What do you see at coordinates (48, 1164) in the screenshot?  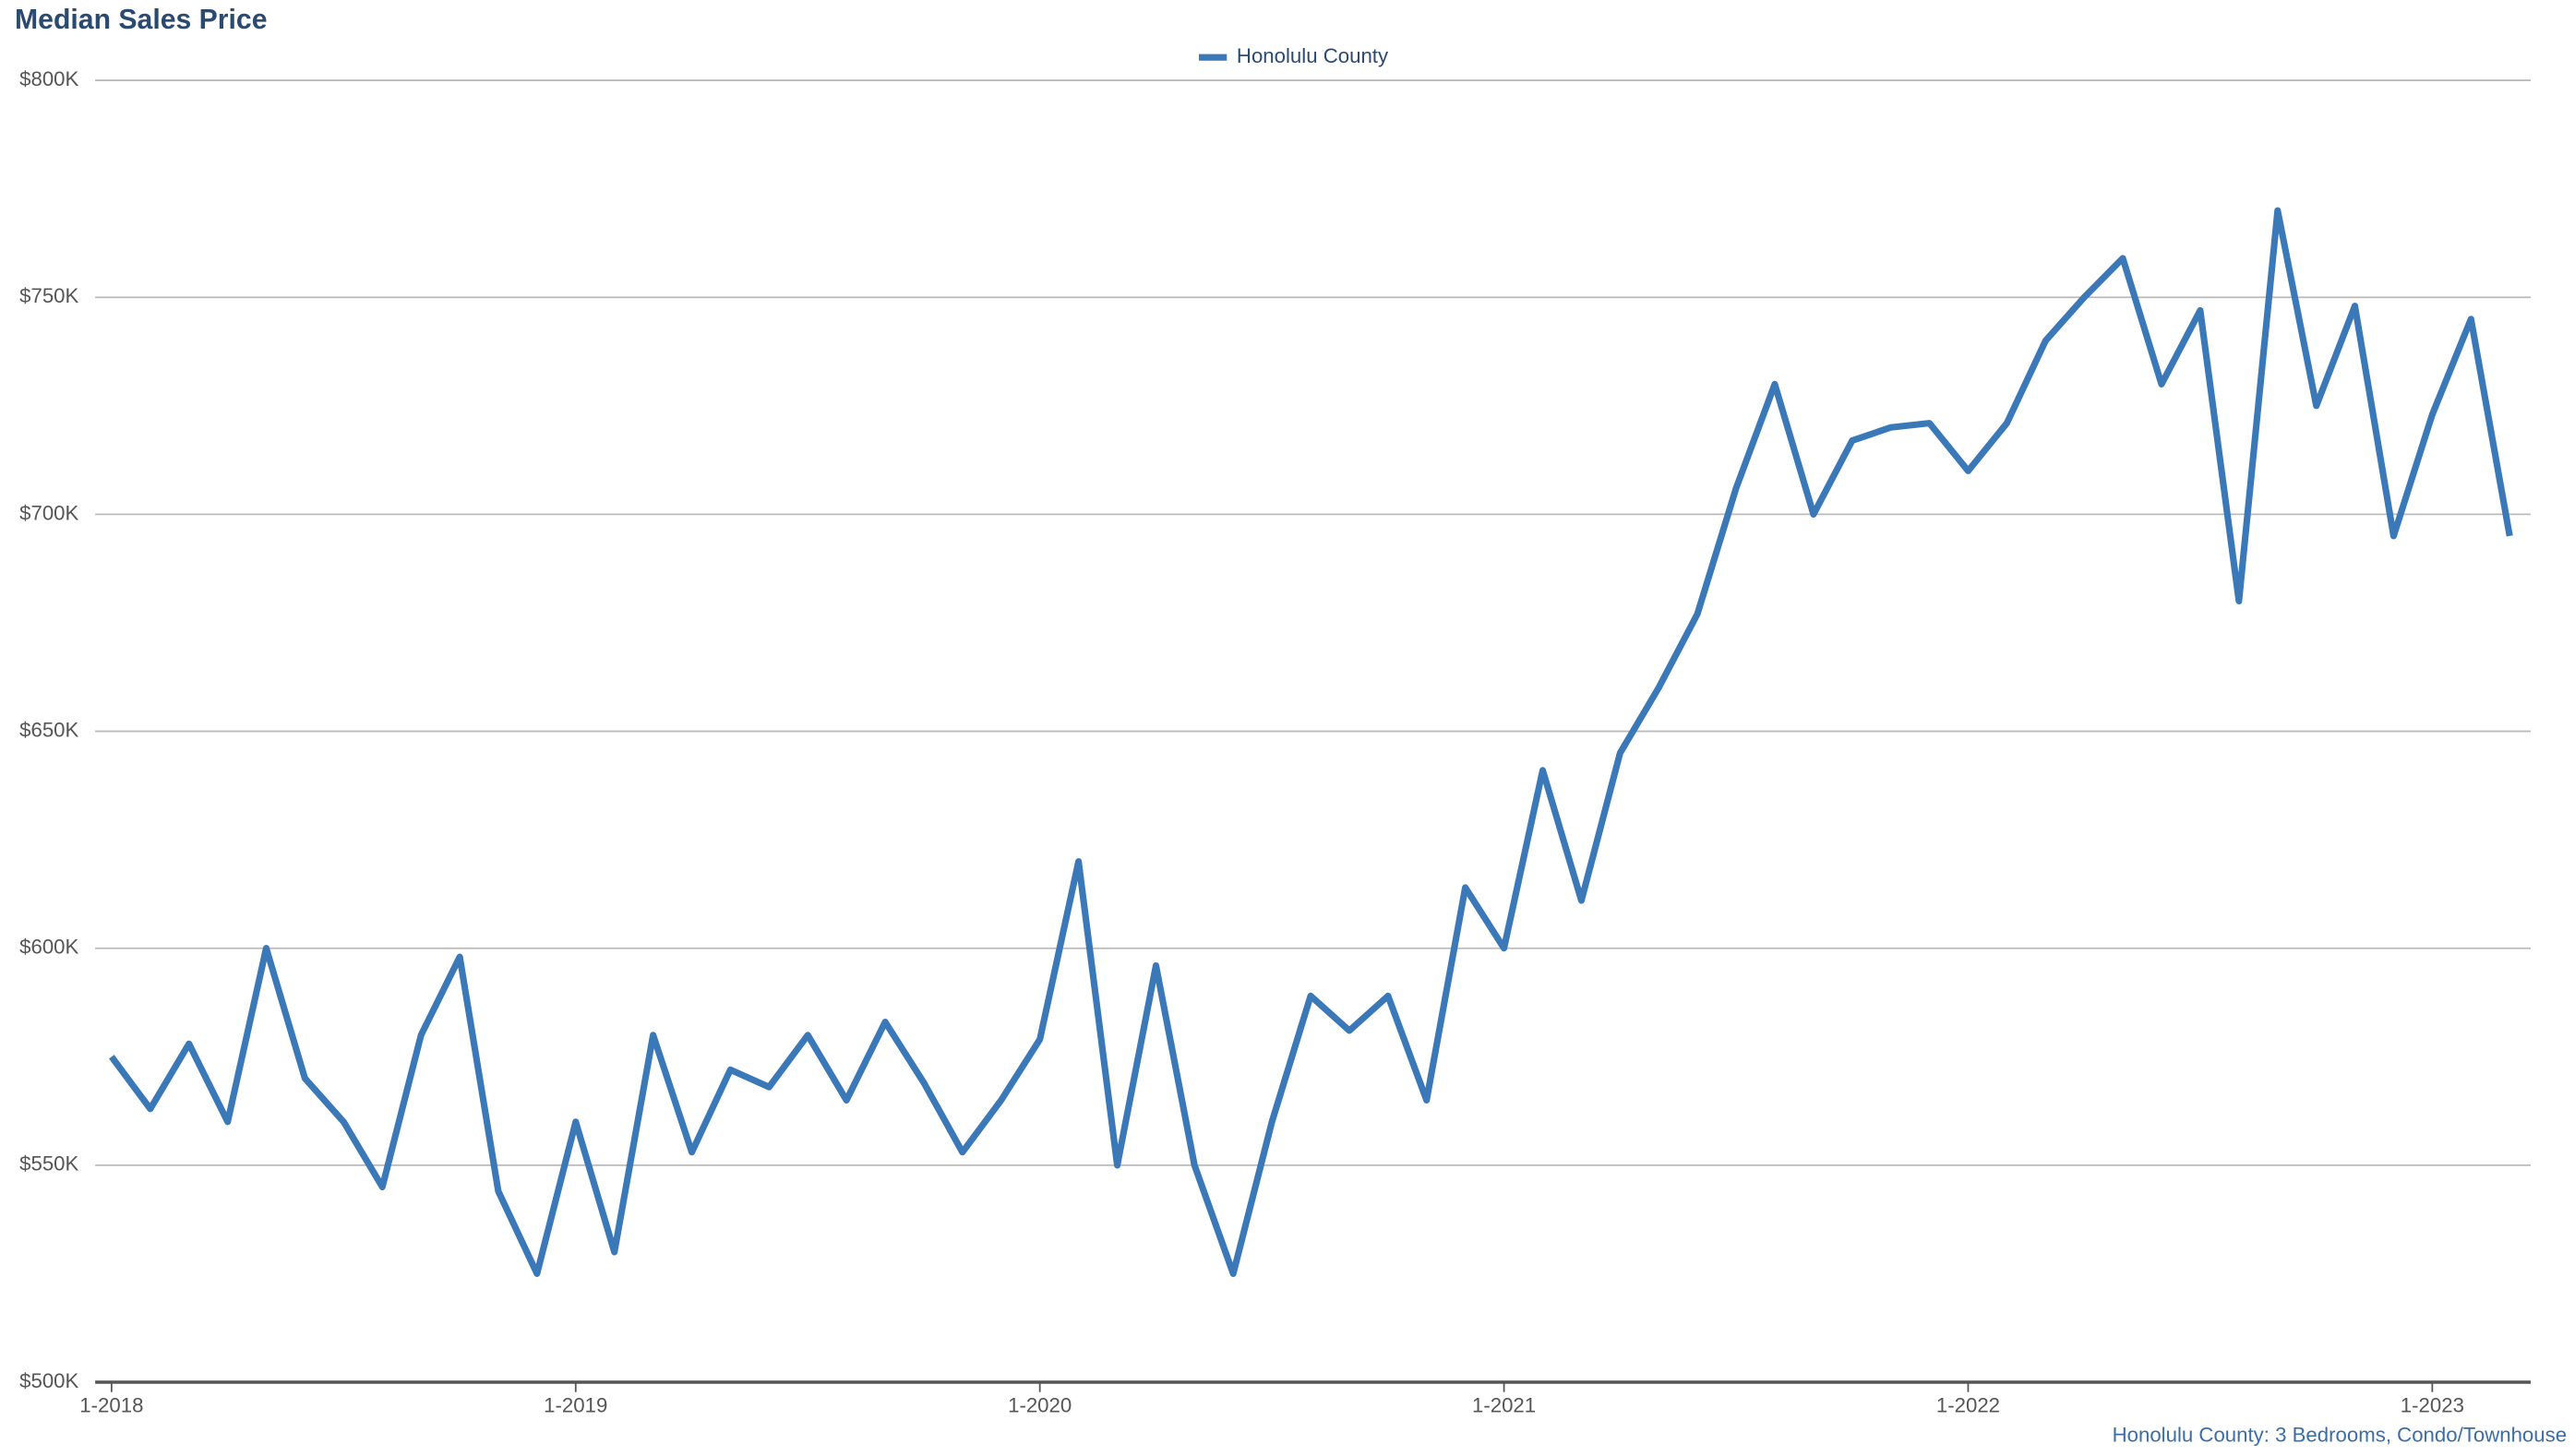 I see `y-tick-label: $550K` at bounding box center [48, 1164].